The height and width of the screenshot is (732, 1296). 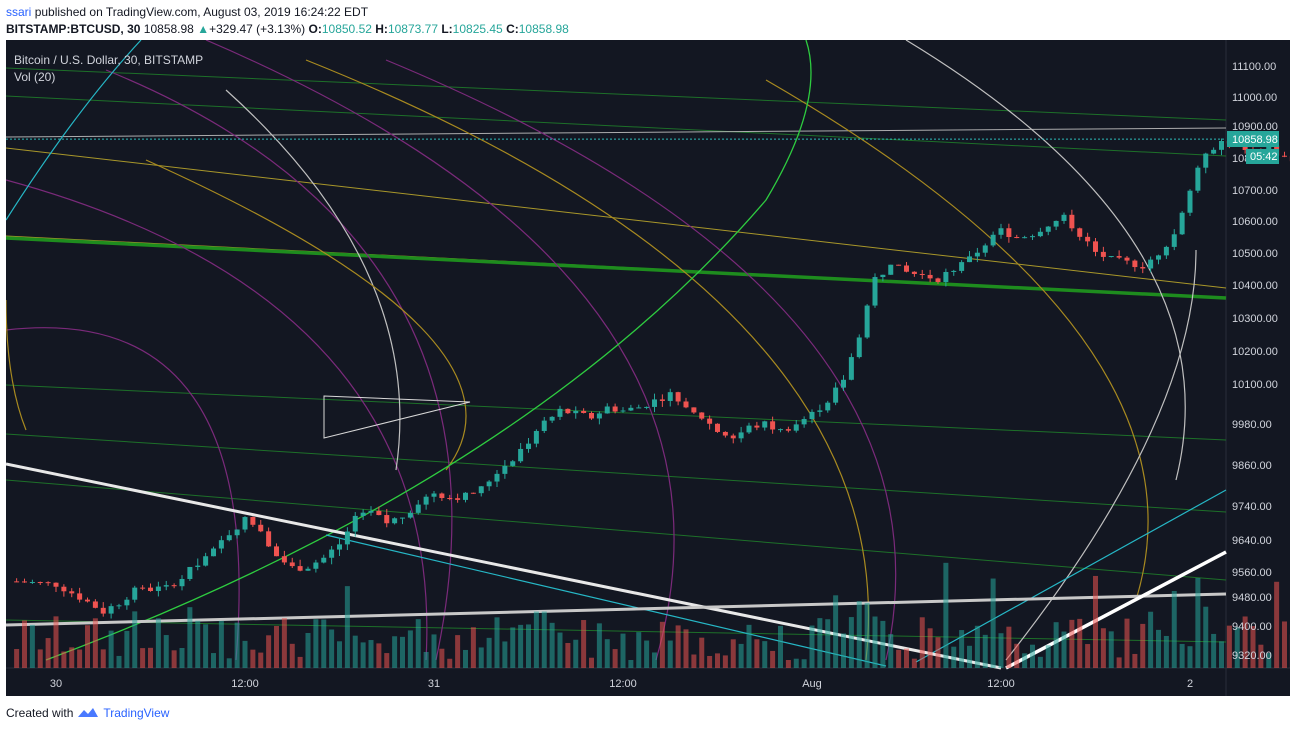 What do you see at coordinates (477, 29) in the screenshot?
I see `low-value: 10825.45` at bounding box center [477, 29].